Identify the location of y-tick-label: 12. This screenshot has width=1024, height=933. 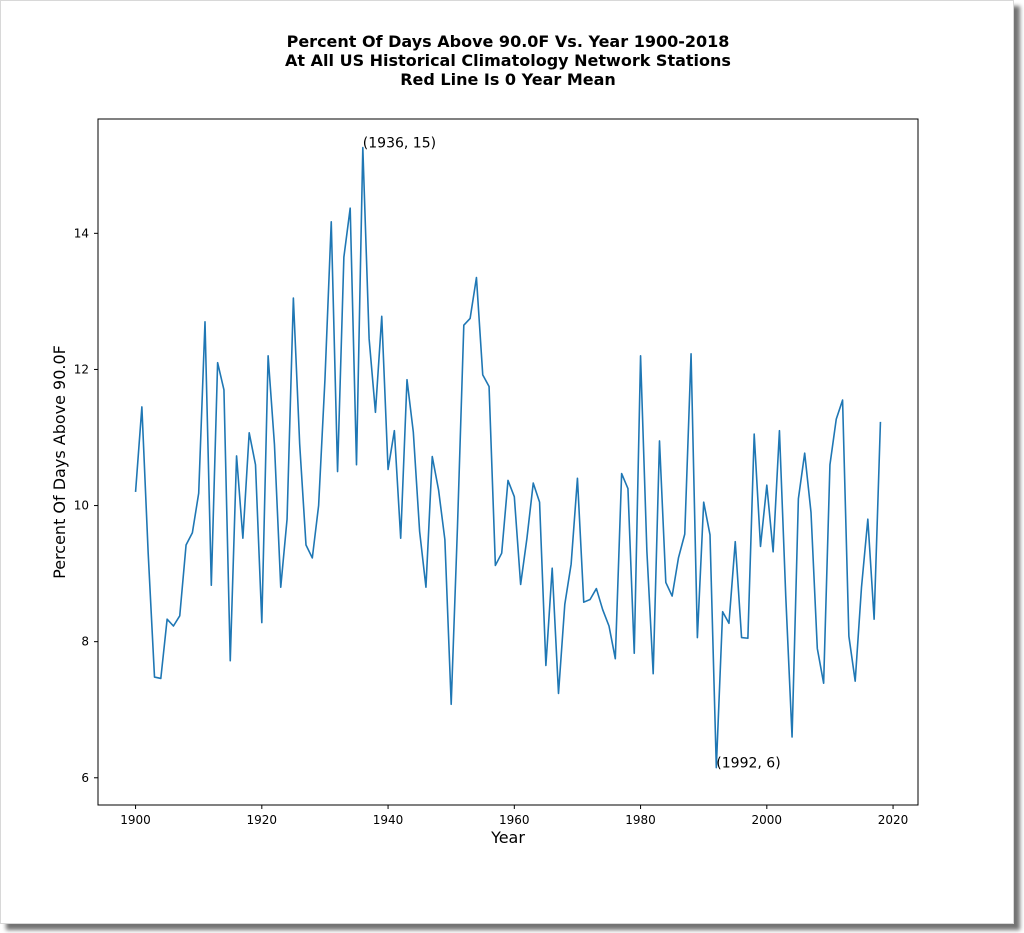
(81, 369).